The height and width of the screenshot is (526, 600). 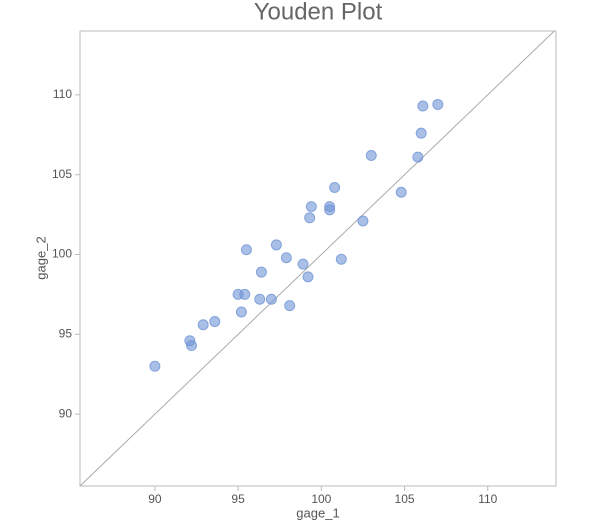 I want to click on y-tick-label: 105, so click(x=62, y=174).